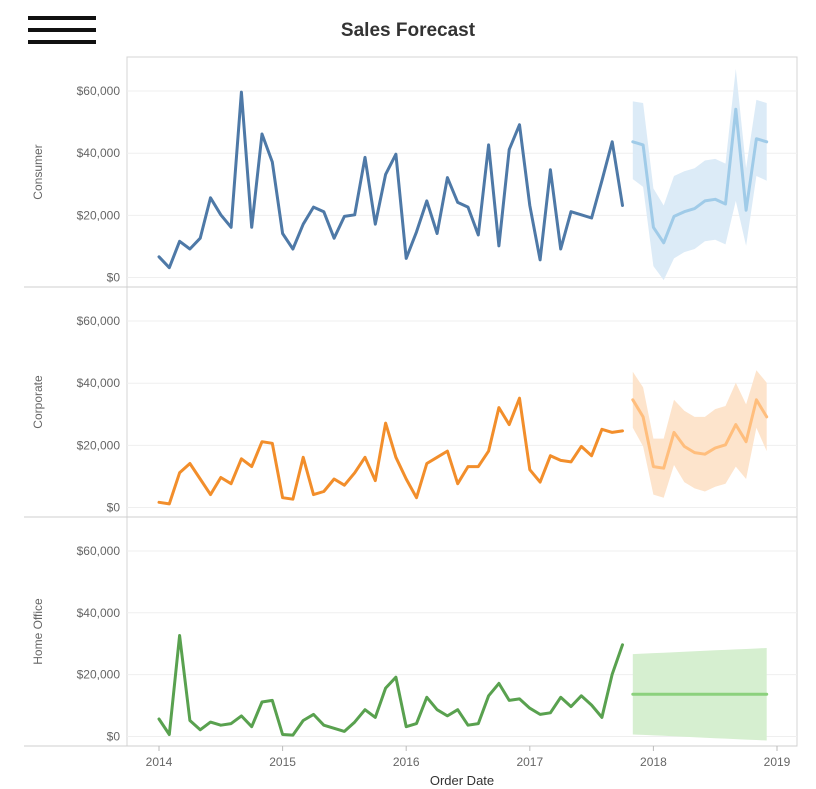 This screenshot has height=789, width=816. I want to click on x-tick-label: 2017, so click(529, 762).